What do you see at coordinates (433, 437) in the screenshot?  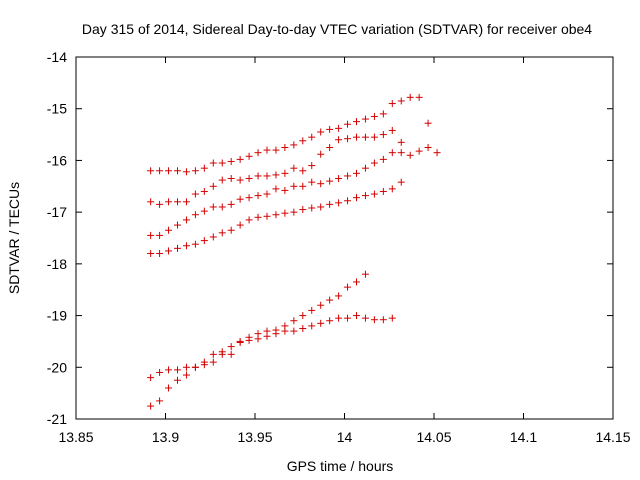 I see `x-tick-label: 14.05` at bounding box center [433, 437].